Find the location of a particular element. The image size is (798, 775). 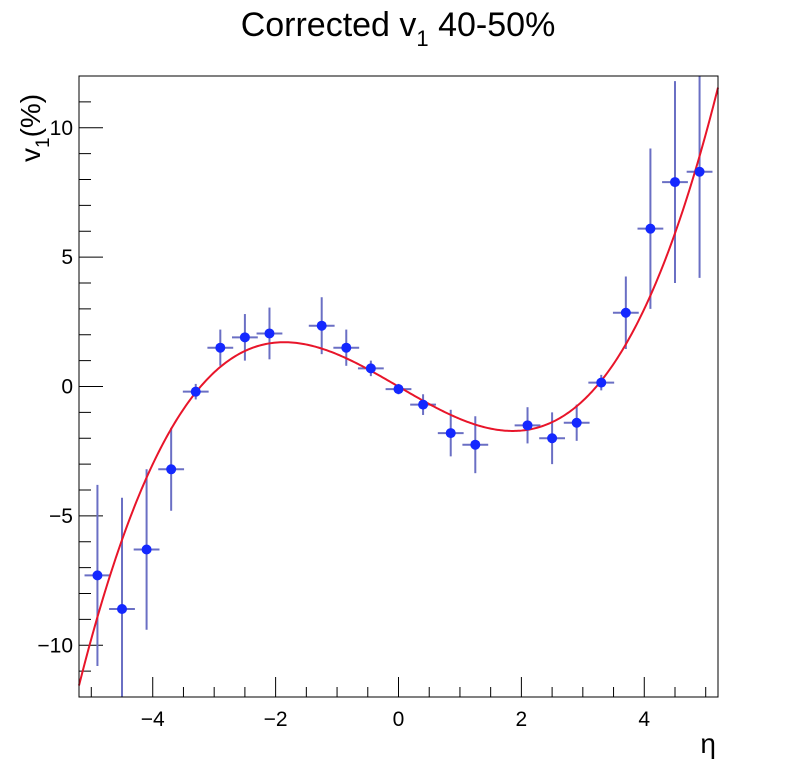

y-tick-label: −5 is located at coordinates (61, 516).